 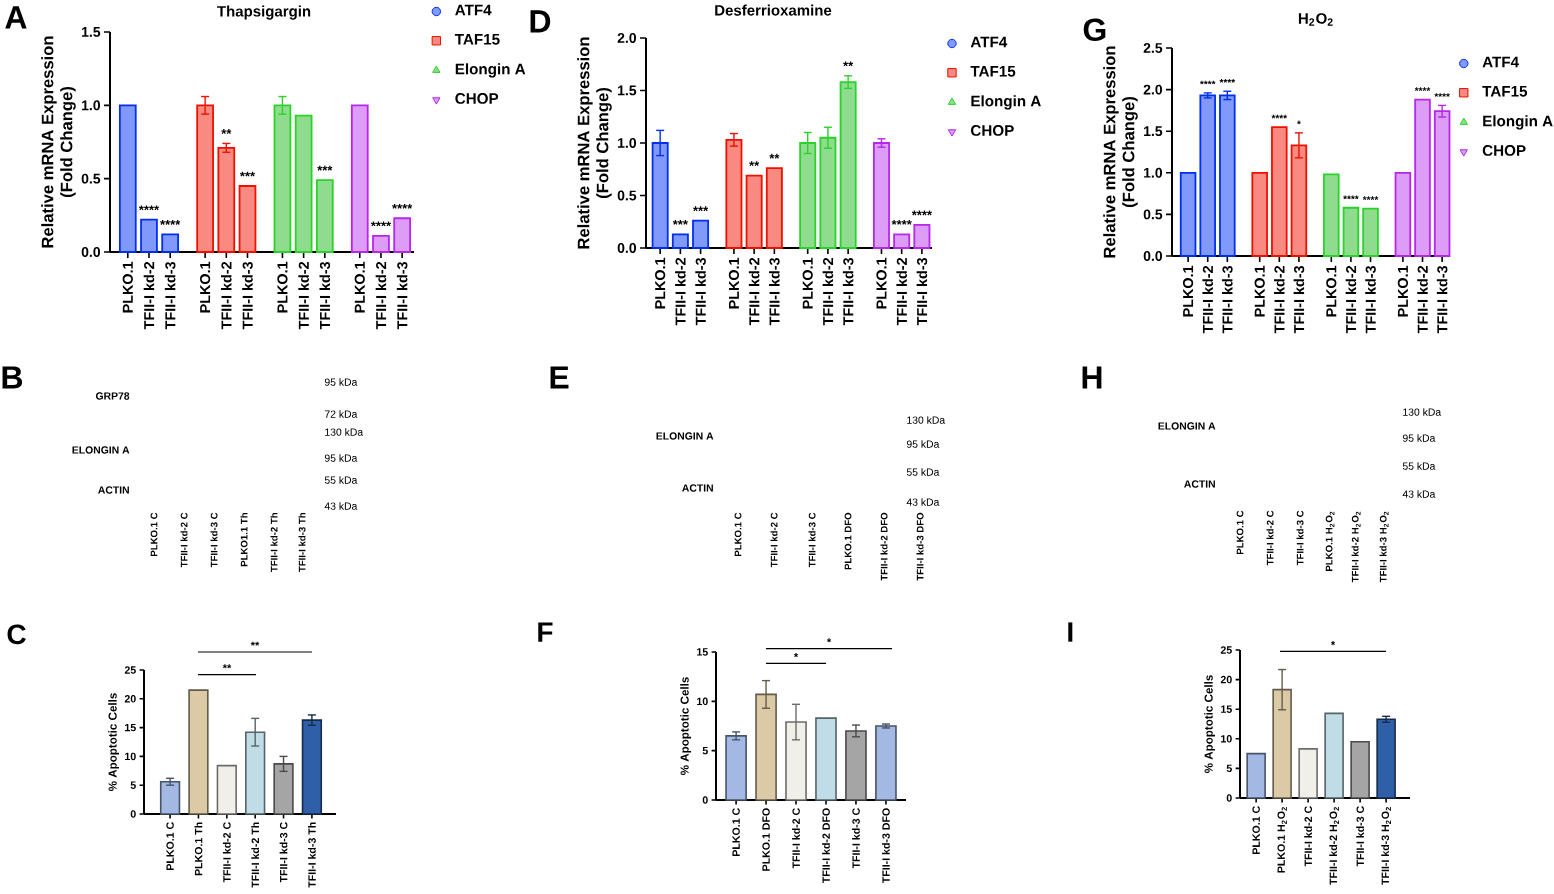 What do you see at coordinates (16, 17) in the screenshot?
I see `text: A` at bounding box center [16, 17].